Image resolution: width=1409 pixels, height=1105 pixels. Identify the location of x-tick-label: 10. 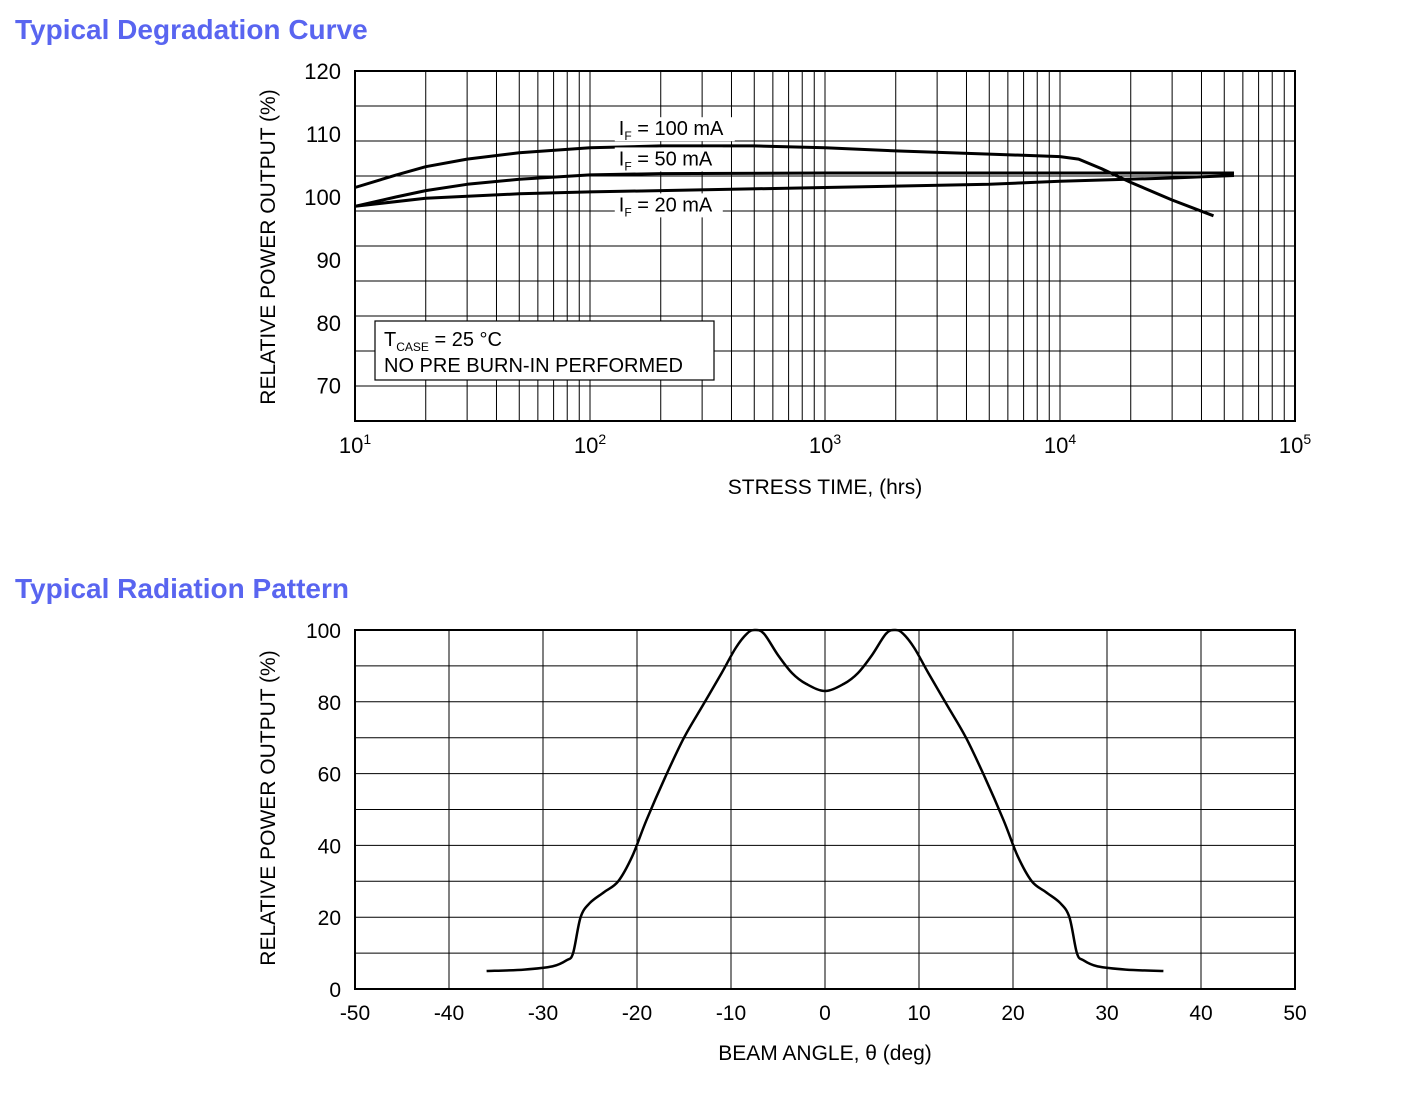
(918, 1013).